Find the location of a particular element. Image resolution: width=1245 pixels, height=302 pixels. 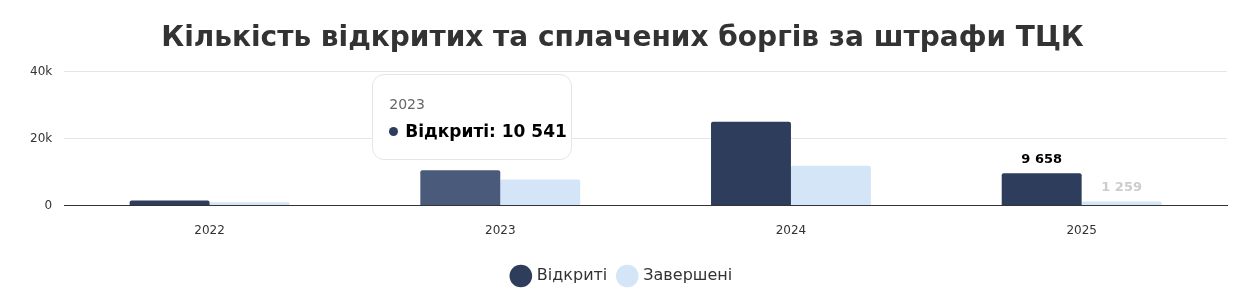

data-label: 9 658 is located at coordinates (1042, 159).